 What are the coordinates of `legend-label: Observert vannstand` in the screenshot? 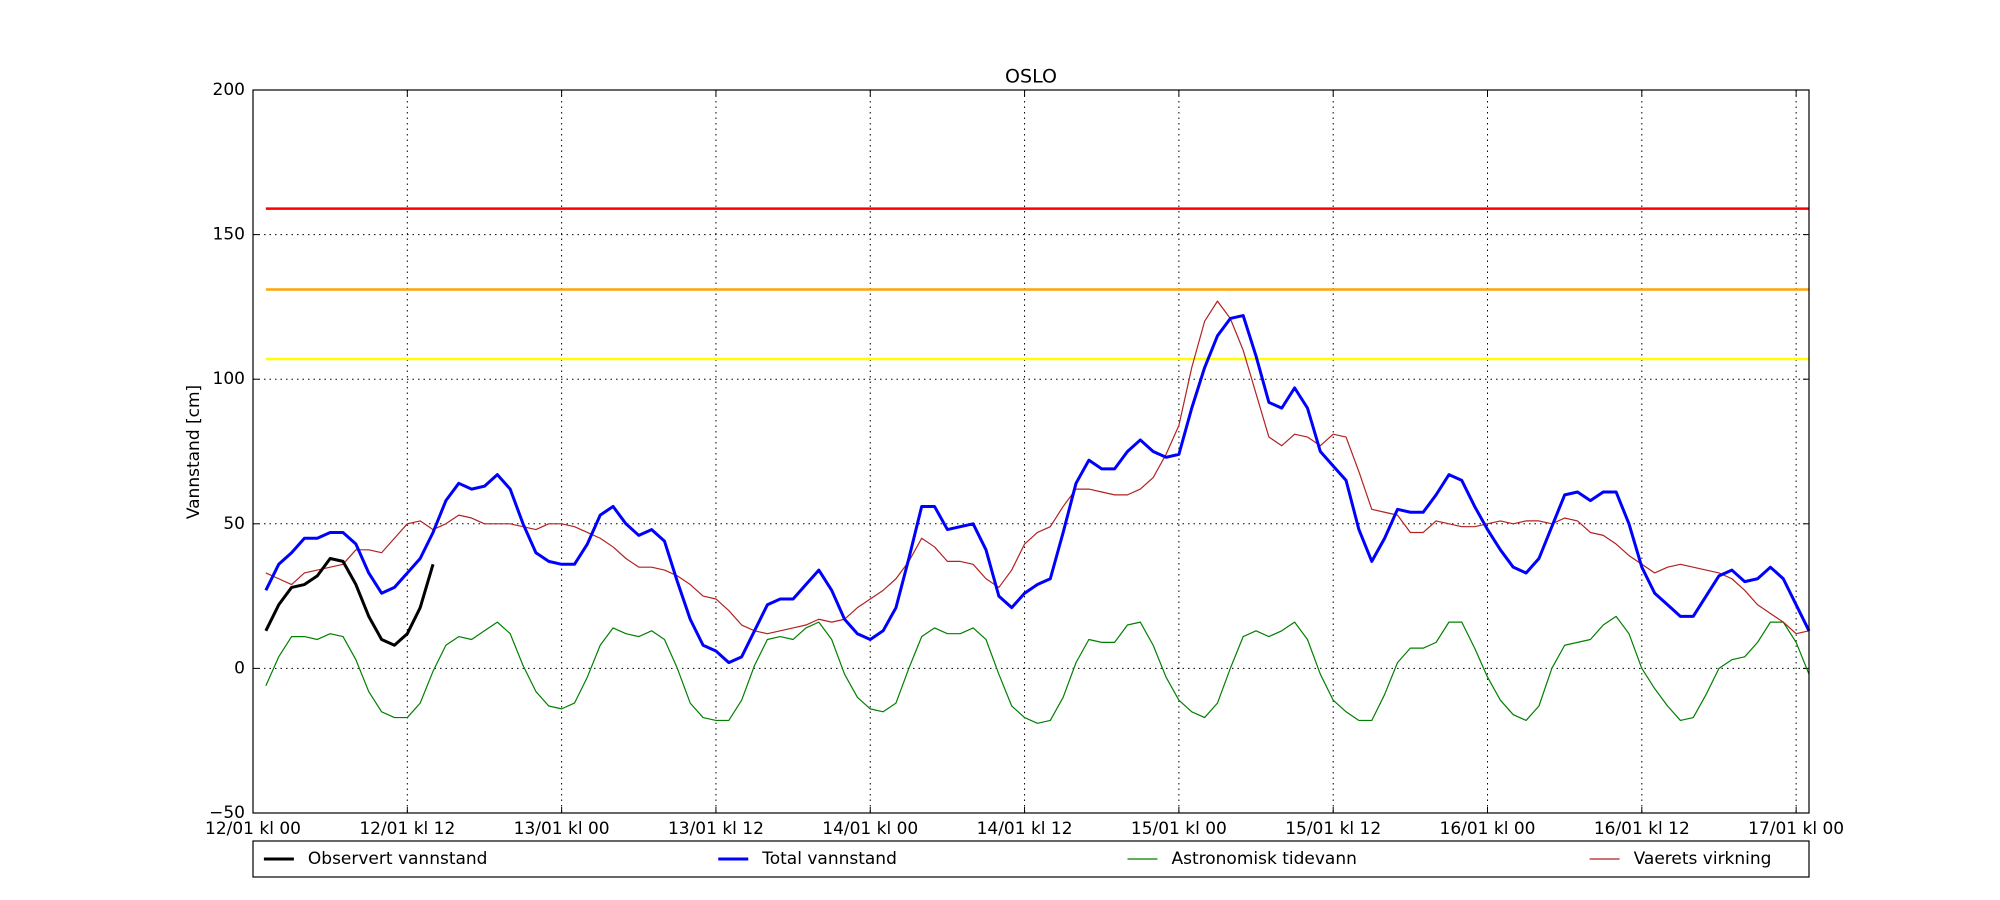 It's located at (398, 859).